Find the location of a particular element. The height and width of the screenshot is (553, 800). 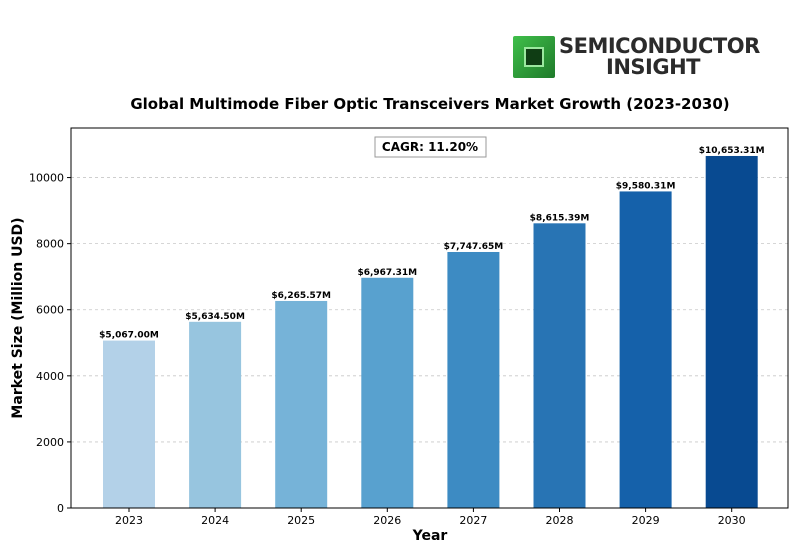

bar-2027 is located at coordinates (473, 379).